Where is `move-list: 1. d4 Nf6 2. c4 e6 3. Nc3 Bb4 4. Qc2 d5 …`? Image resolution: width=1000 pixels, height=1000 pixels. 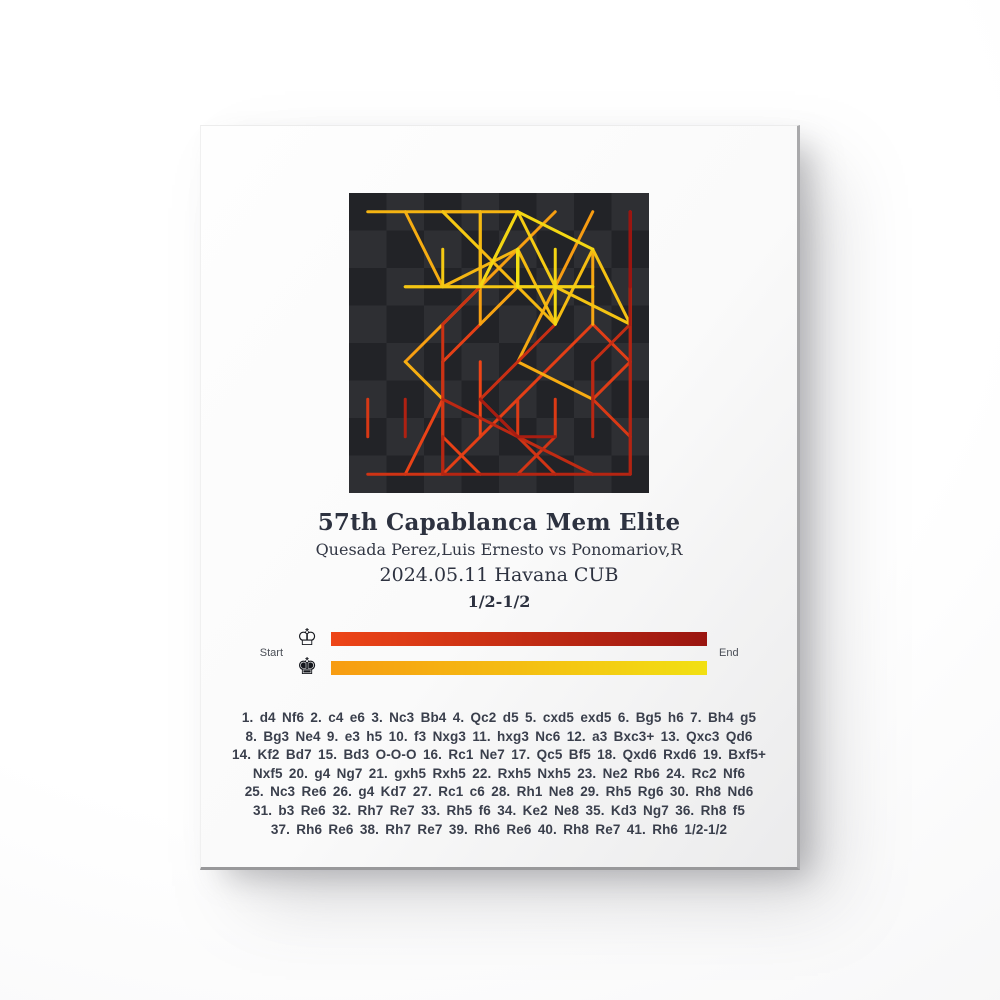 move-list: 1. d4 Nf6 2. c4 e6 3. Nc3 Bb4 4. Qc2 d5 … is located at coordinates (499, 774).